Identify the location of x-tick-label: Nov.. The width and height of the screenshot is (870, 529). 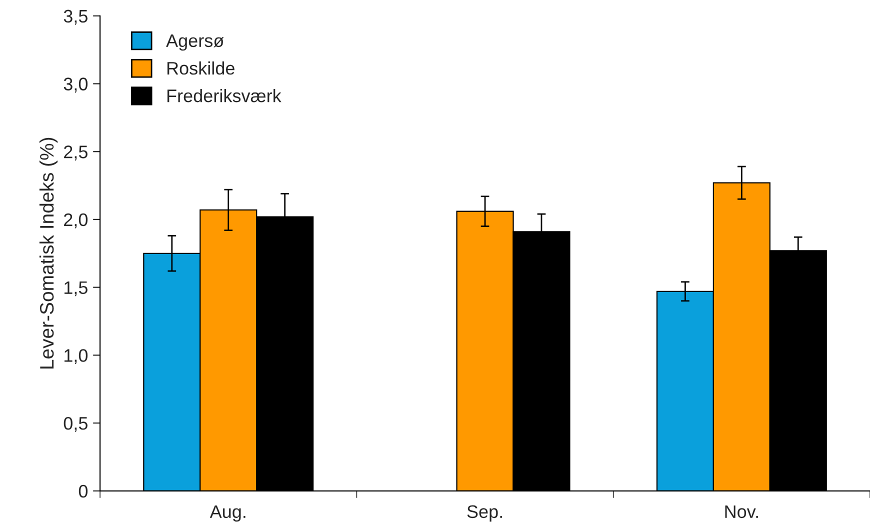
(741, 511).